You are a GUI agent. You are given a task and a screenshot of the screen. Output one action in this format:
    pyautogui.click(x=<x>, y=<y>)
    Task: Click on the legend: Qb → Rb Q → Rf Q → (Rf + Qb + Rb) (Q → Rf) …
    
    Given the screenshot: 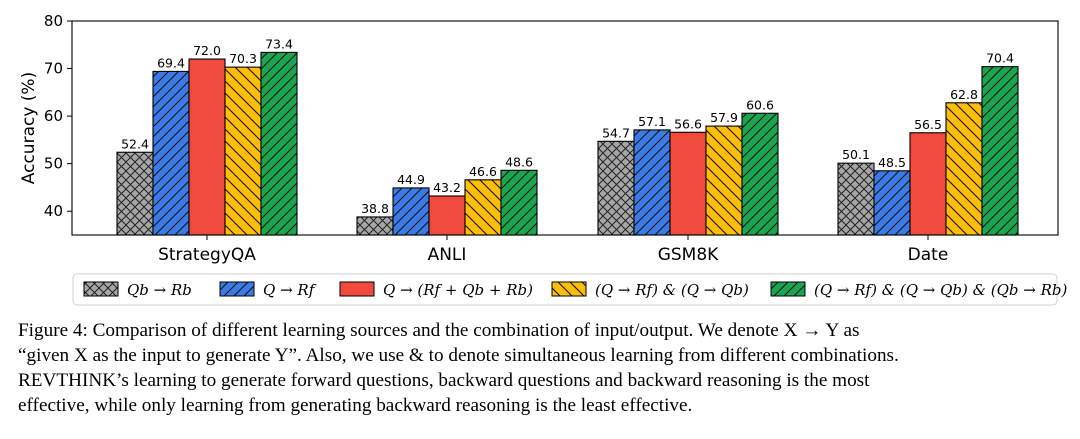 What is the action you would take?
    pyautogui.click(x=569, y=289)
    